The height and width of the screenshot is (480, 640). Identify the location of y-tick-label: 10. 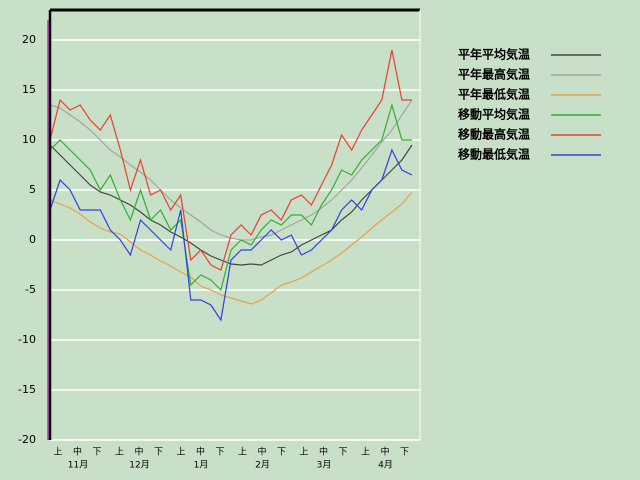
(29, 139).